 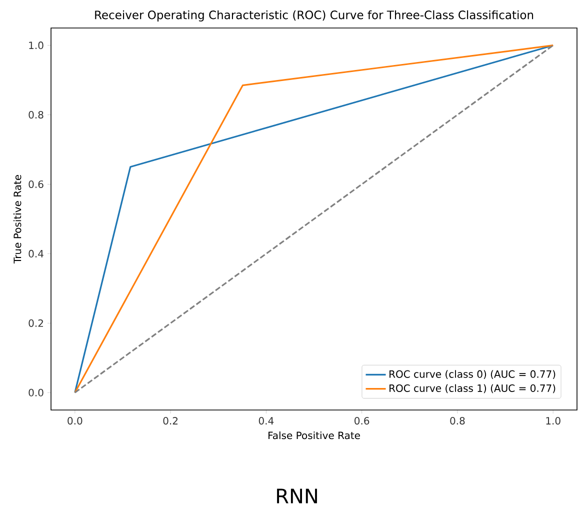 I want to click on y-axis-title: True Positive Rate, so click(x=17, y=219).